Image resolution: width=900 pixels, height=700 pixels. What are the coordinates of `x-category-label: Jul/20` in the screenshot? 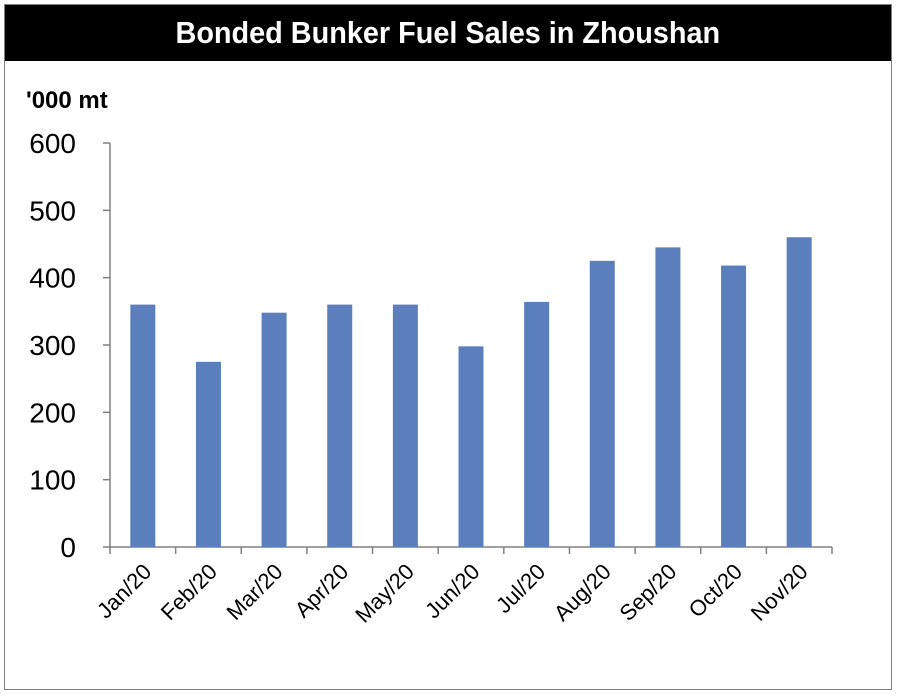 It's located at (520, 588).